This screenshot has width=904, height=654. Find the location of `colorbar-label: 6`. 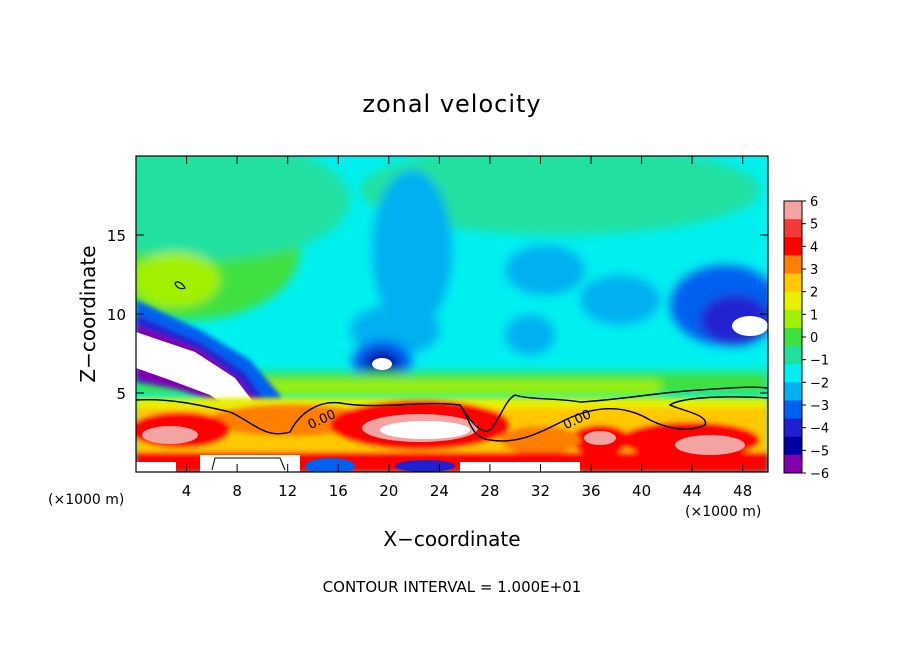

colorbar-label: 6 is located at coordinates (814, 202).